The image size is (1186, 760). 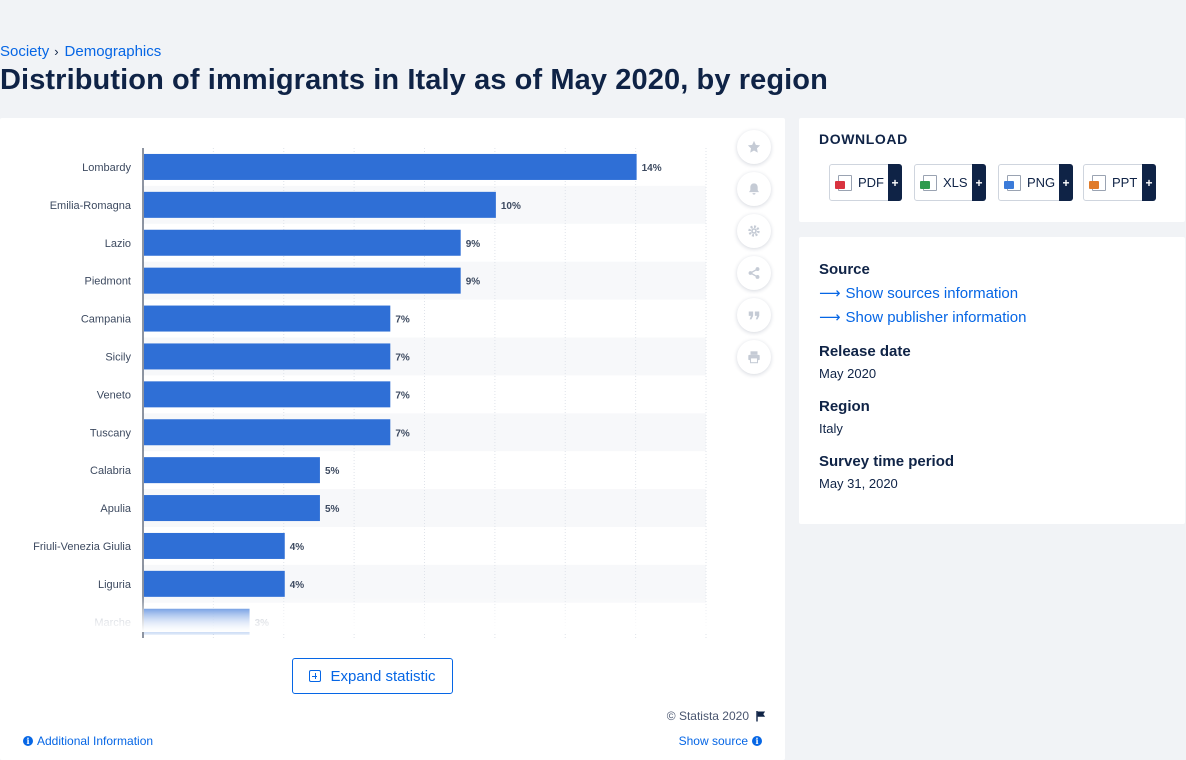 I want to click on bar-apulia, so click(x=232, y=508).